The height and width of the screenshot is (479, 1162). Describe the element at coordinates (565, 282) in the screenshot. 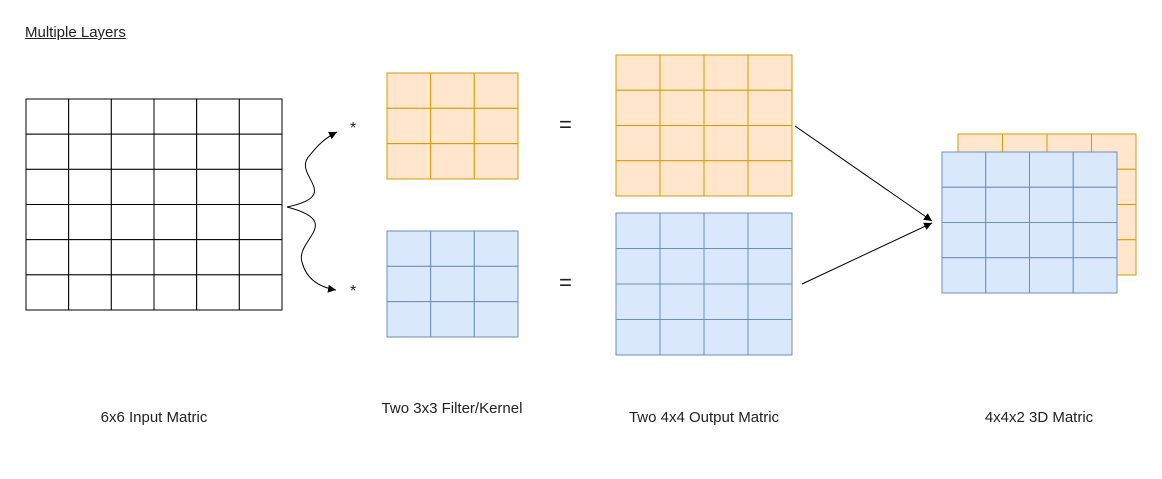

I see `equals-operator-lower: =` at that location.